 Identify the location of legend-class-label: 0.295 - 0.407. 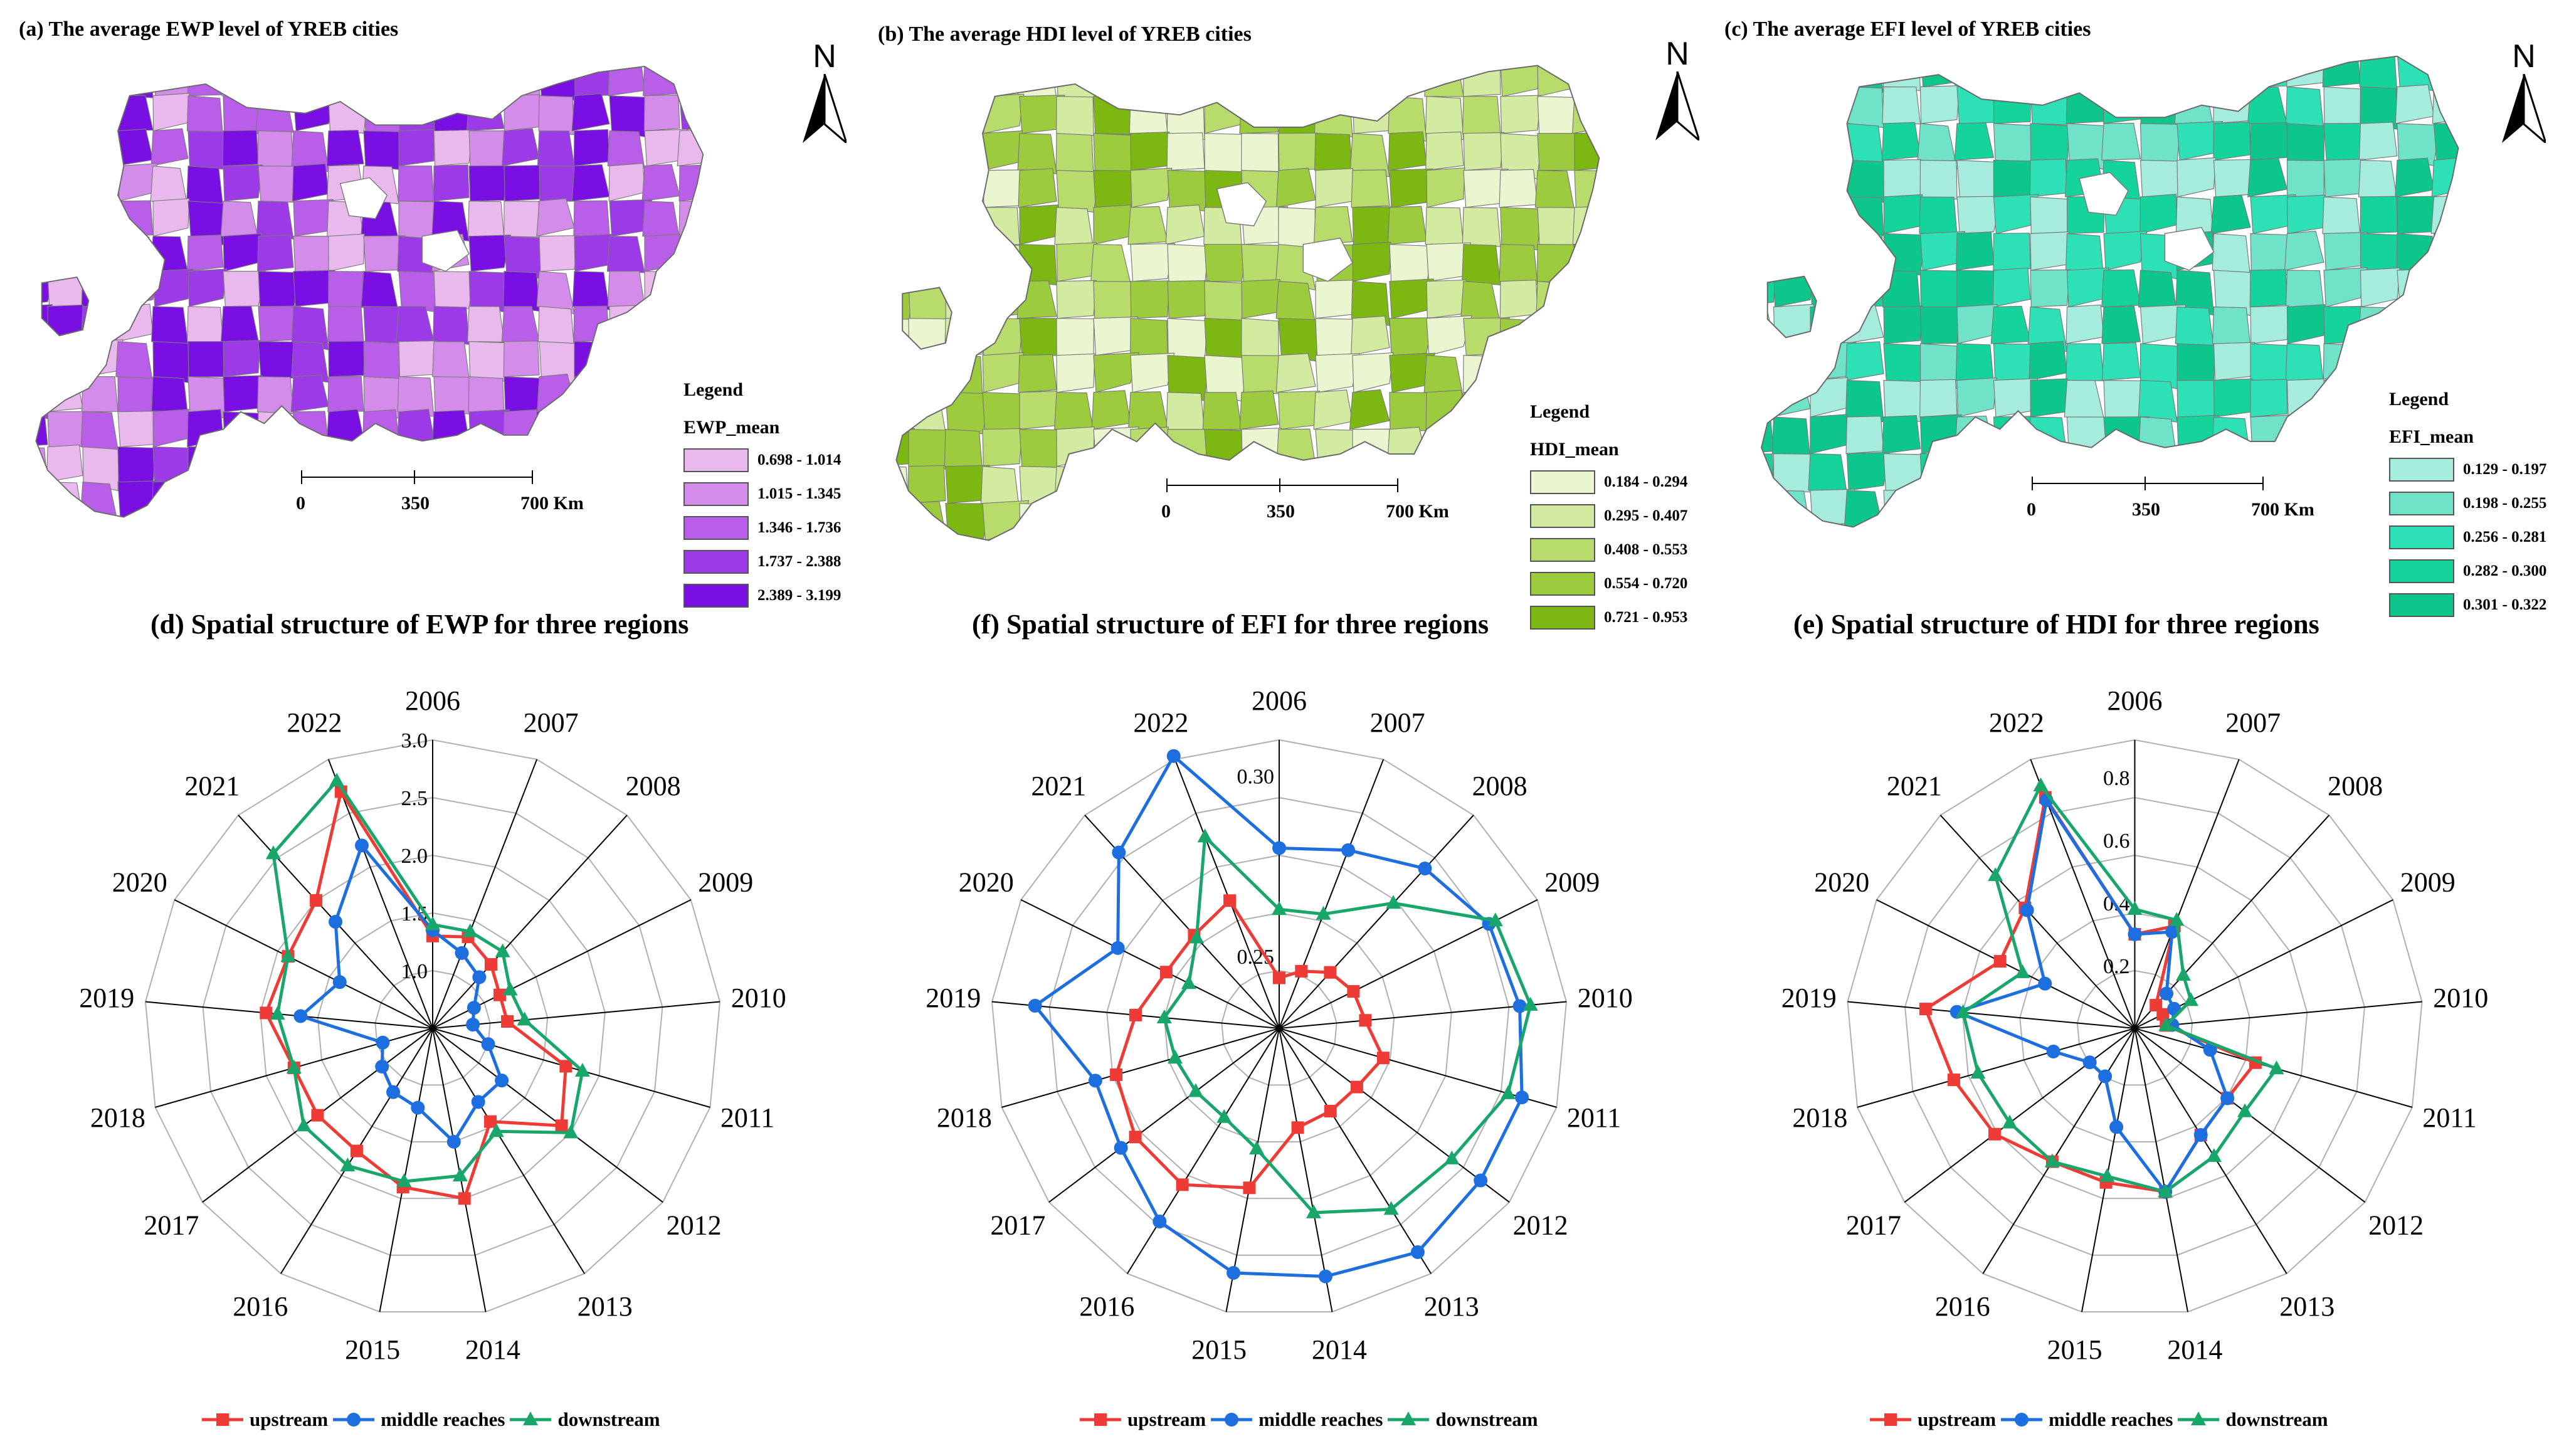
(1646, 515).